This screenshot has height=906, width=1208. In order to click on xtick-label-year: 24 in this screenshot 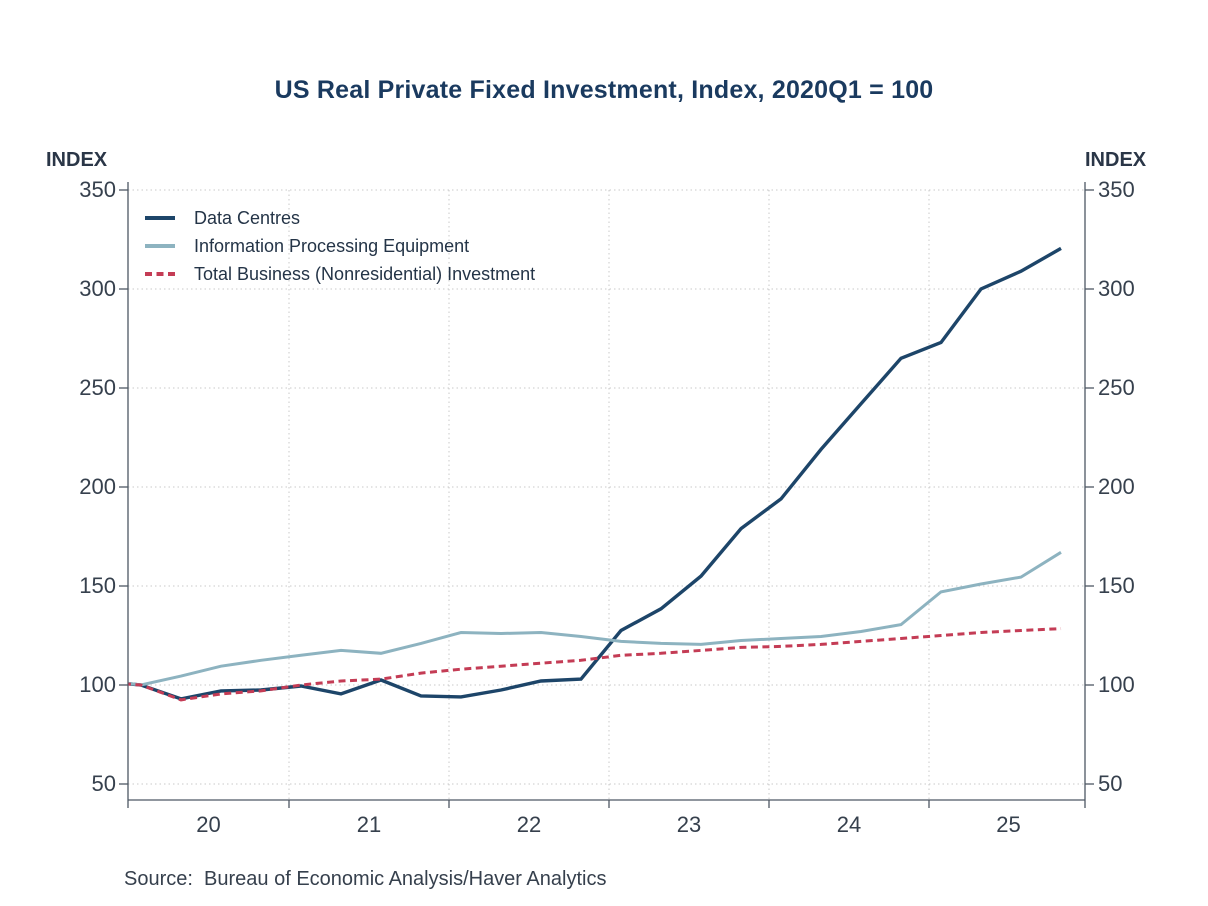, I will do `click(849, 824)`.